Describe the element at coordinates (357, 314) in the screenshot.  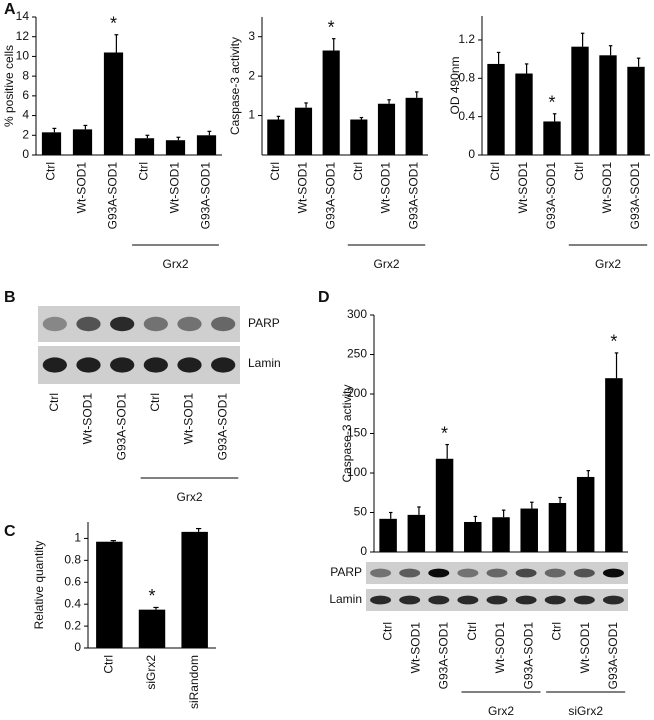
I see `y-tick-label: 300` at that location.